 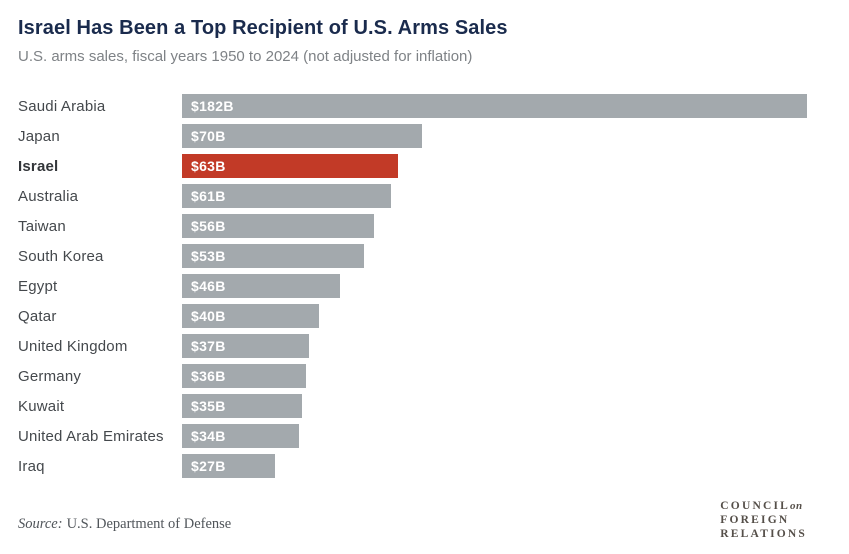 I want to click on chart-row: Israel $63B, so click(x=412, y=166).